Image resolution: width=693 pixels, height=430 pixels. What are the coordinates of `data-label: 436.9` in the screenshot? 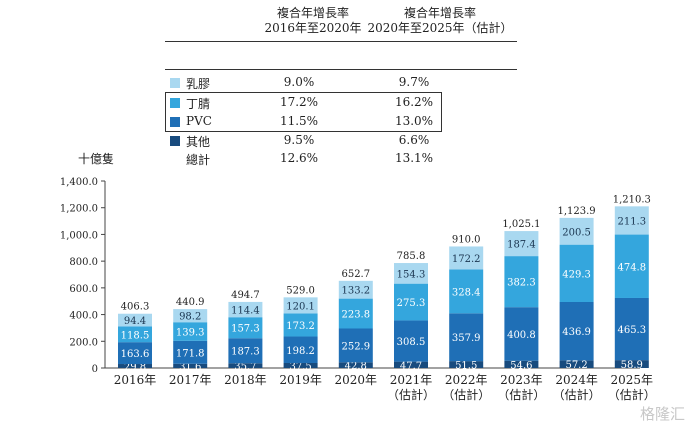 It's located at (576, 332).